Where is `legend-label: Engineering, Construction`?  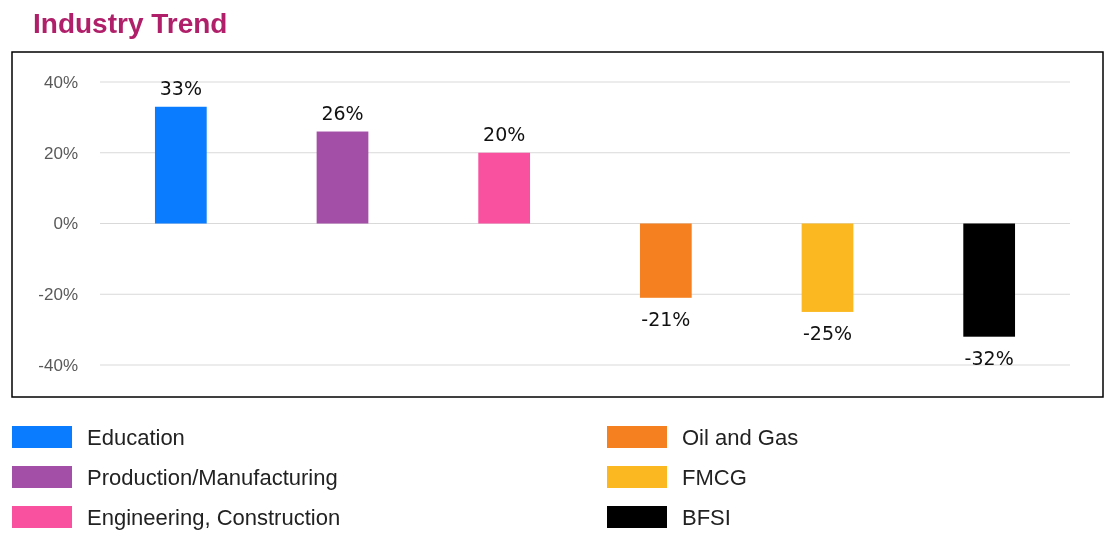
legend-label: Engineering, Construction is located at coordinates (214, 517).